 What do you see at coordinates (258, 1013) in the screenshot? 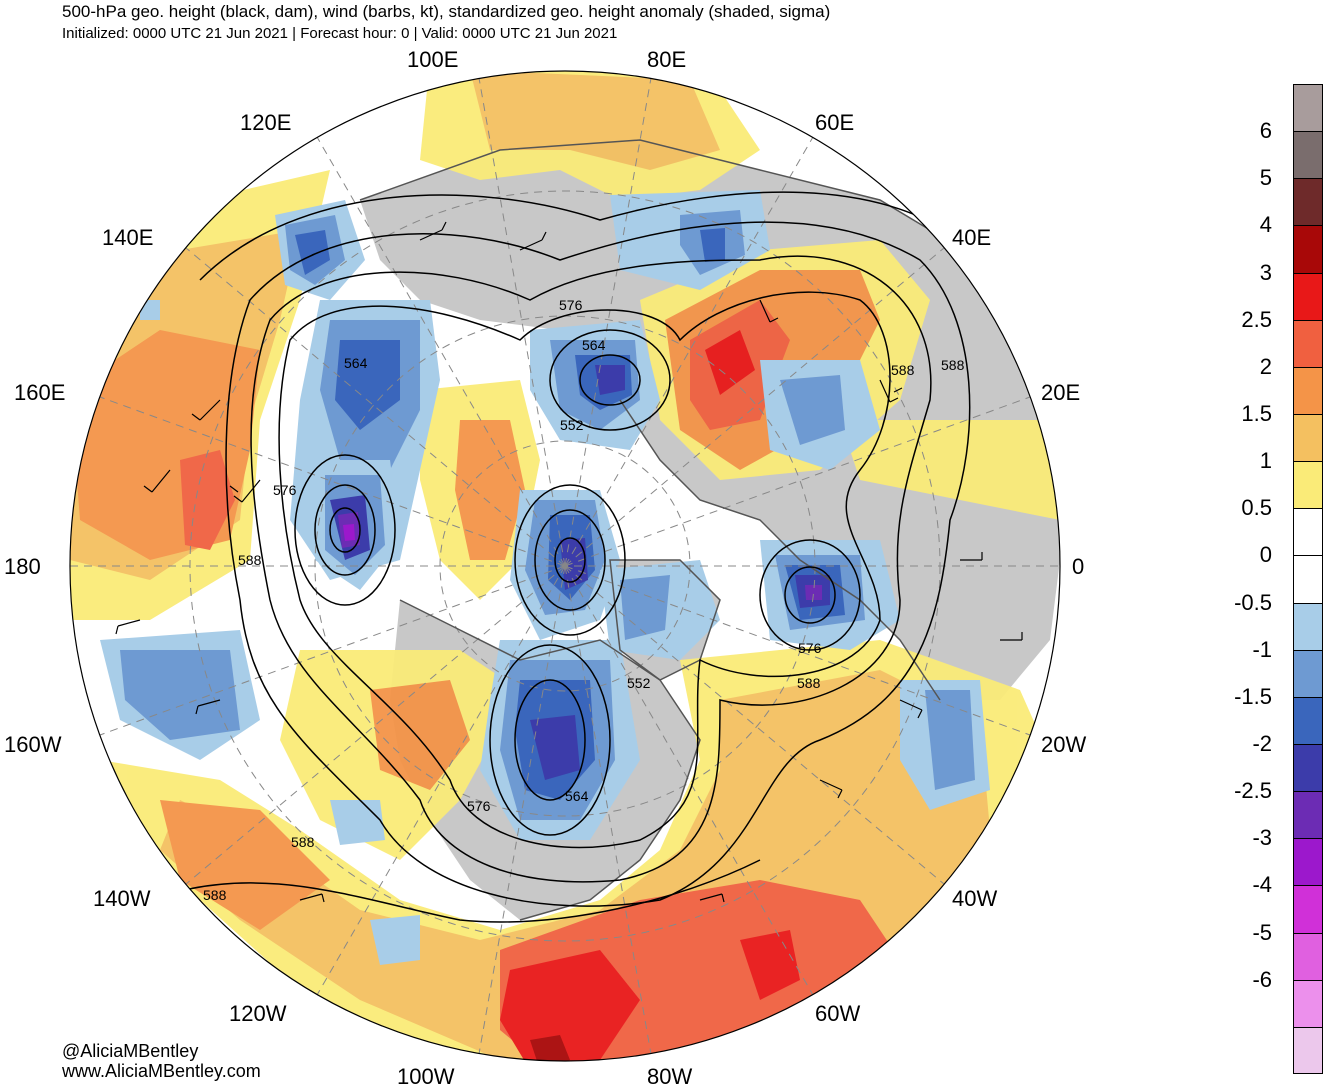
I see `lon-label-120w: 120W` at bounding box center [258, 1013].